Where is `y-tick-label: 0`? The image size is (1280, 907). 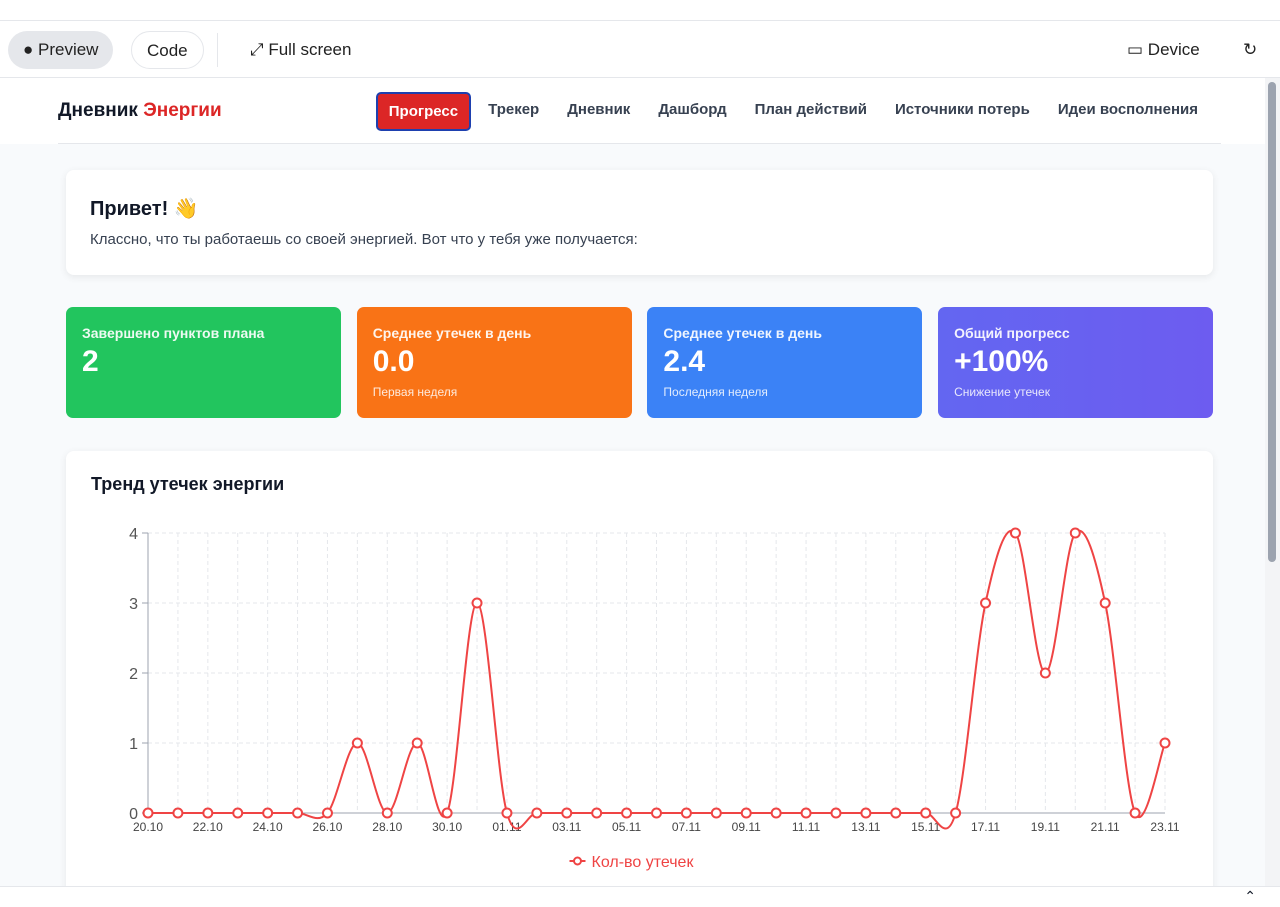
y-tick-label: 0 is located at coordinates (133, 814).